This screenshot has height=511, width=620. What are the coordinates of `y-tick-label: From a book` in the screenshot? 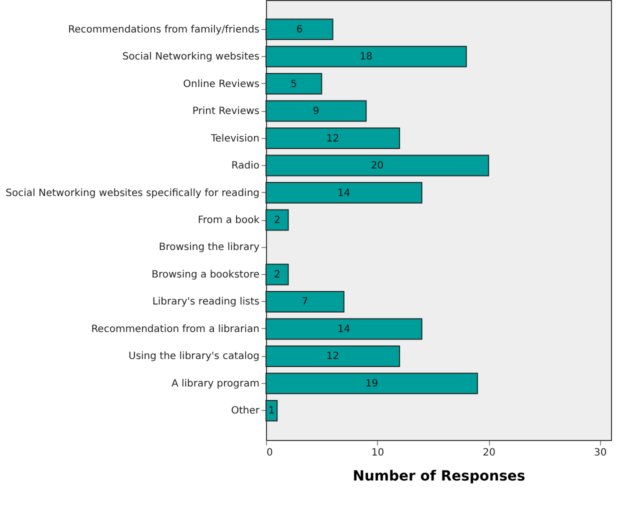 It's located at (229, 220).